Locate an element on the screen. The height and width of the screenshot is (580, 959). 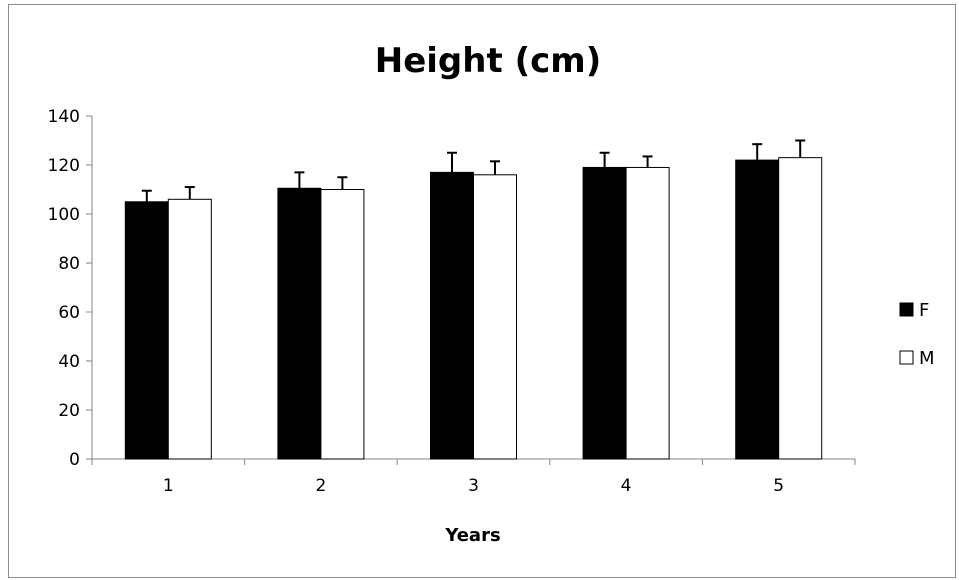
y-tick-label: 0 is located at coordinates (74, 460).